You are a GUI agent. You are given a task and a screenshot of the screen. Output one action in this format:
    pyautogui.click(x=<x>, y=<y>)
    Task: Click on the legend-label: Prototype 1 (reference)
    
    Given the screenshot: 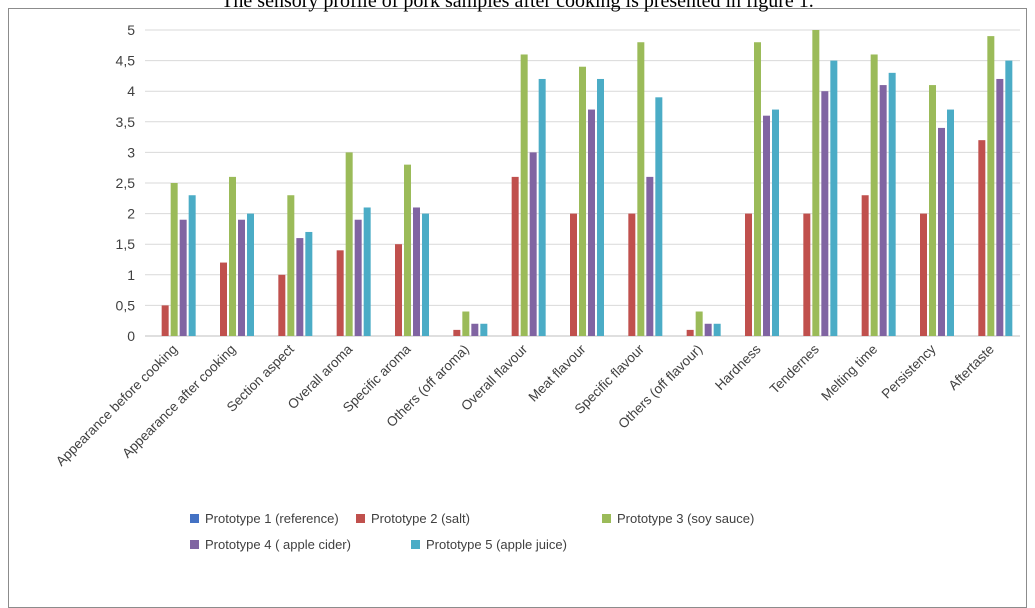 What is the action you would take?
    pyautogui.click(x=272, y=518)
    